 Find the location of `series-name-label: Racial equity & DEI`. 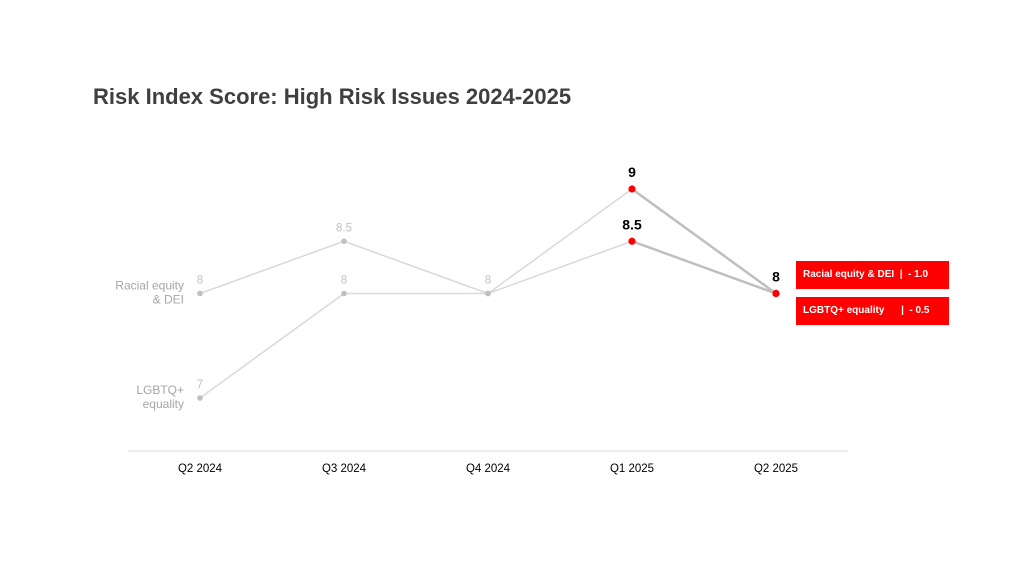

series-name-label: Racial equity & DEI is located at coordinates (149, 293).